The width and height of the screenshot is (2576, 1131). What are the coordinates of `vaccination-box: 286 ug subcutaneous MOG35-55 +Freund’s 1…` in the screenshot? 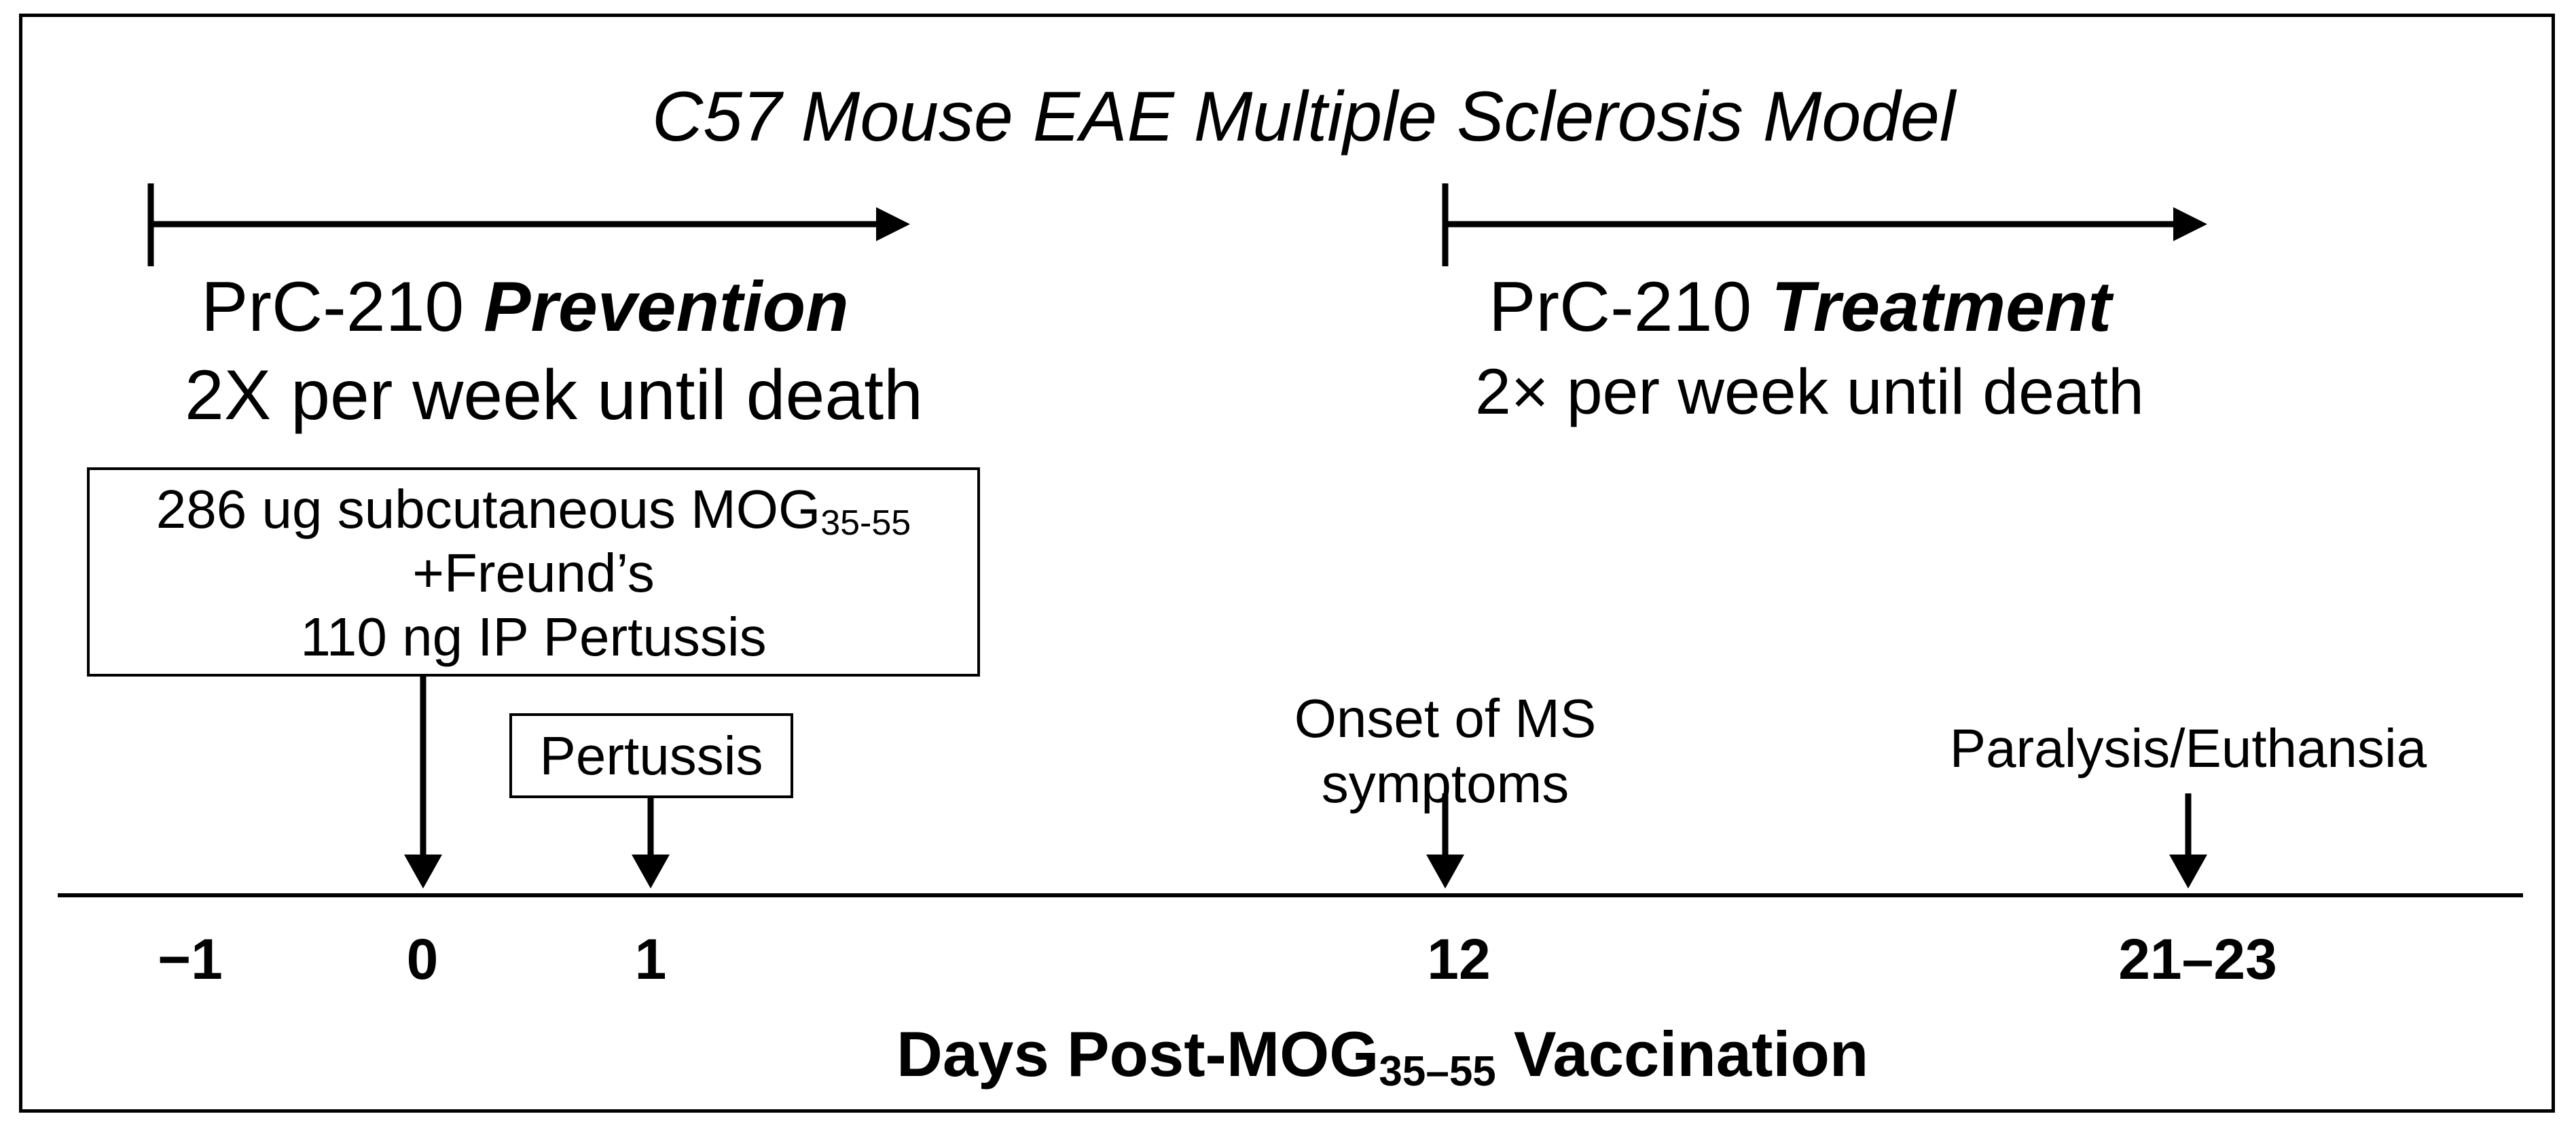 It's located at (533, 572).